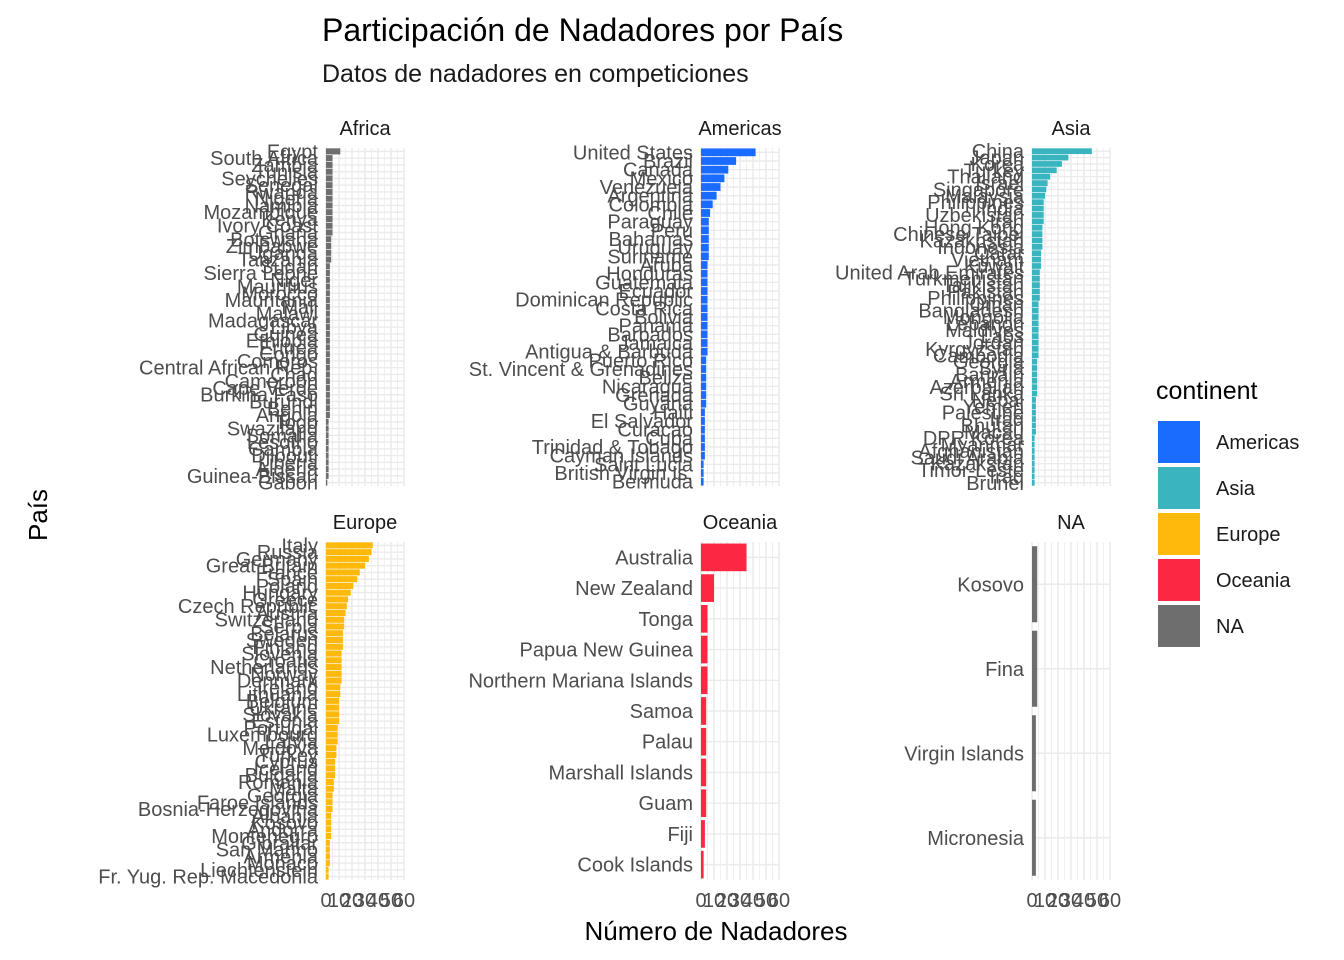  What do you see at coordinates (667, 266) in the screenshot?
I see `y-tick-label: Aruba` at bounding box center [667, 266].